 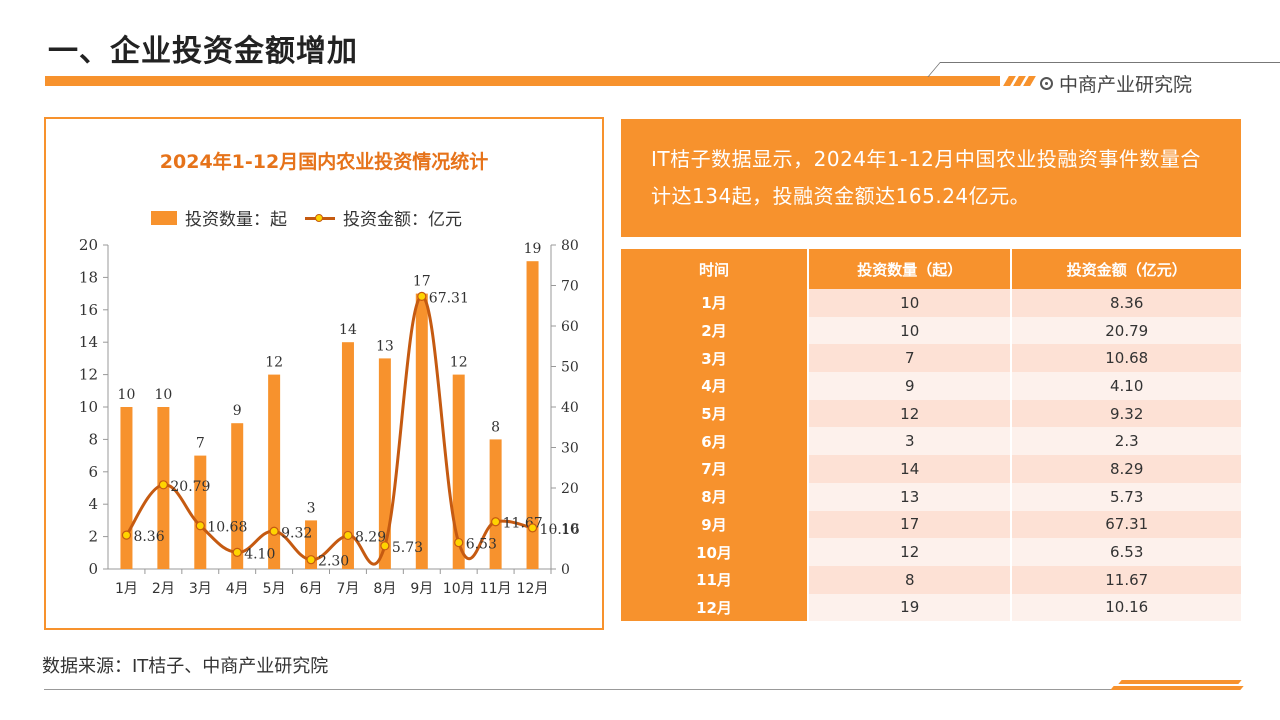 What do you see at coordinates (1126, 358) in the screenshot?
I see `table-cell-amount: 10.68` at bounding box center [1126, 358].